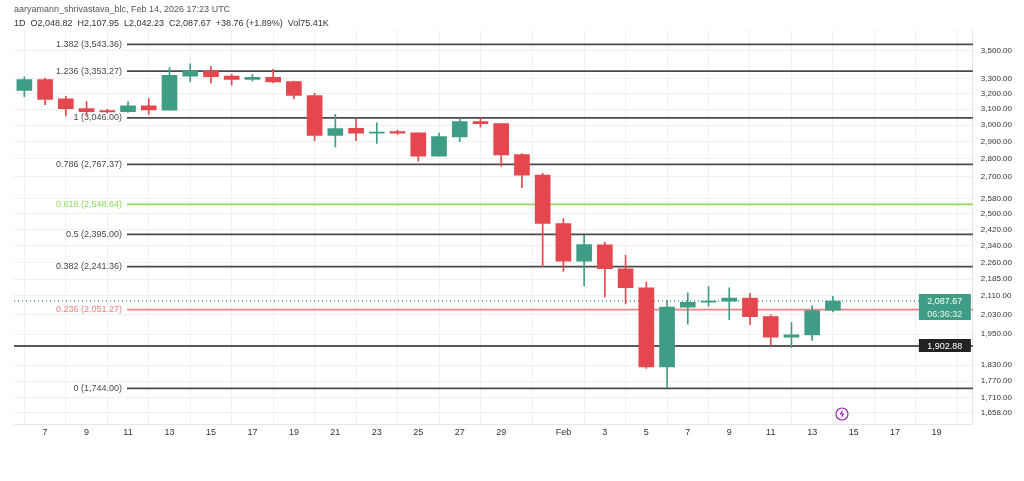  Describe the element at coordinates (996, 109) in the screenshot. I see `y-tick-label: 3,100.00` at that location.